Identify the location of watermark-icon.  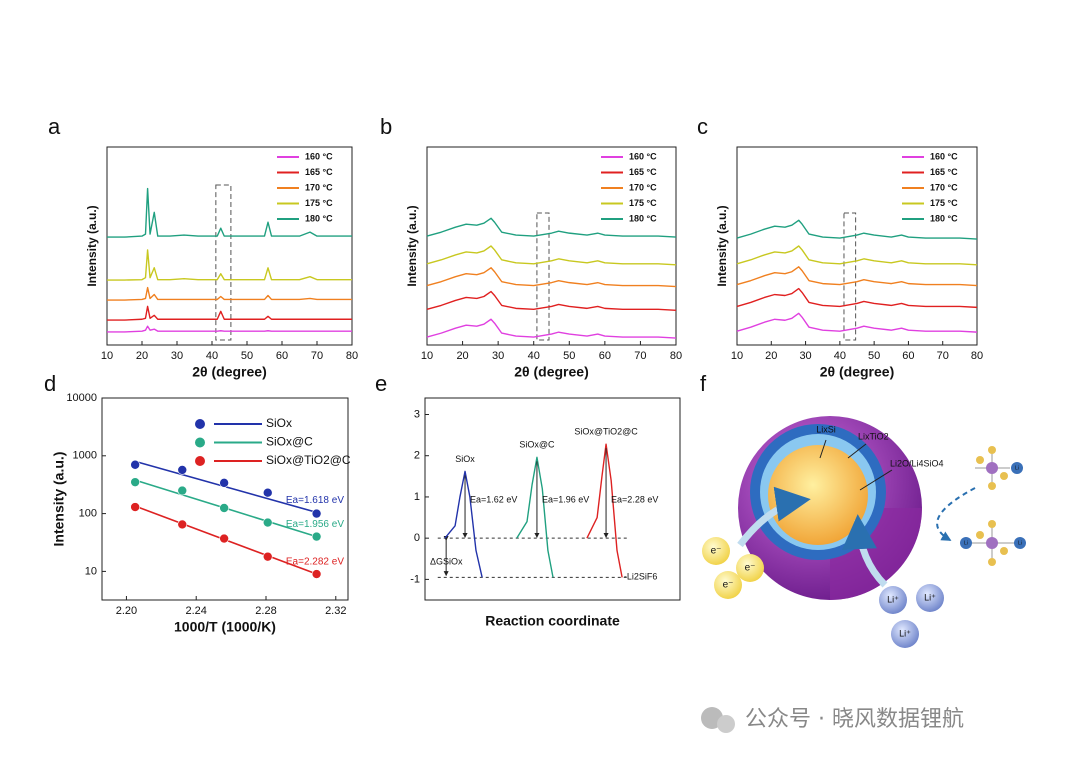
(726, 724).